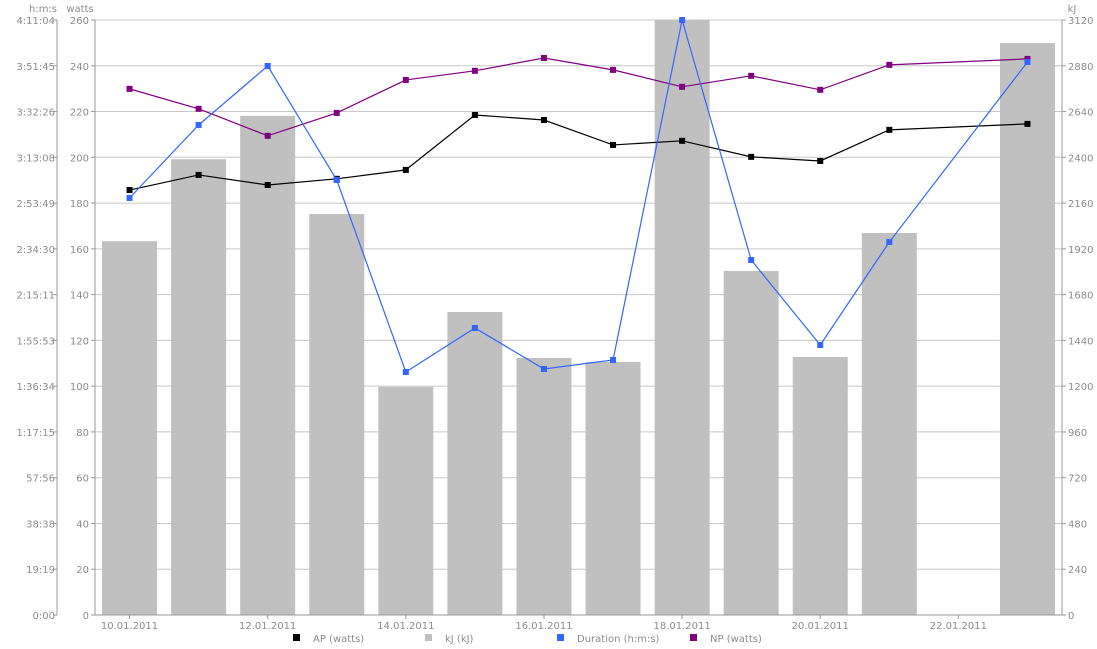 Image resolution: width=1097 pixels, height=649 pixels. What do you see at coordinates (405, 626) in the screenshot?
I see `tick-label-date: 14.01.2011` at bounding box center [405, 626].